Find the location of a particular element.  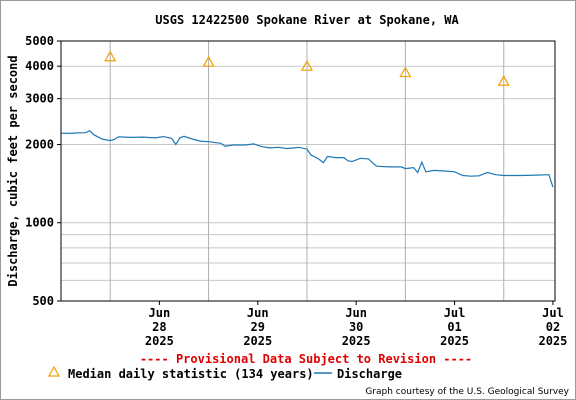

x-tick-label: 29 is located at coordinates (258, 327).